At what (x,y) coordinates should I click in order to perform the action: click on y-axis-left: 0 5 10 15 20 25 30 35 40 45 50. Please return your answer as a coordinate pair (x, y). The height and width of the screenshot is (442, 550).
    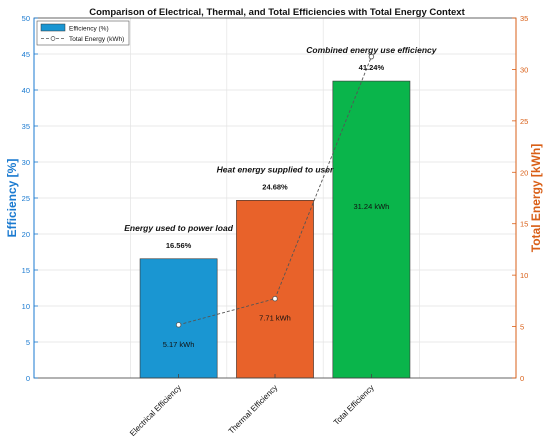
    Looking at the image, I should click on (30, 198).